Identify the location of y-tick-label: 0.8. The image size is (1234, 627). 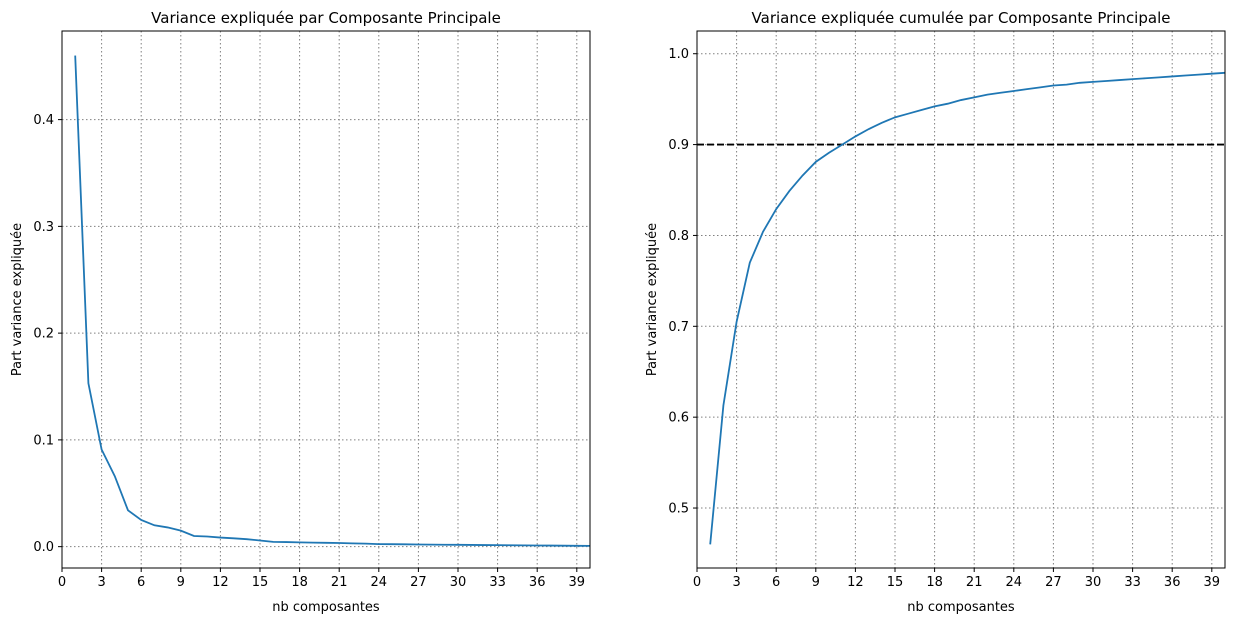
(678, 236).